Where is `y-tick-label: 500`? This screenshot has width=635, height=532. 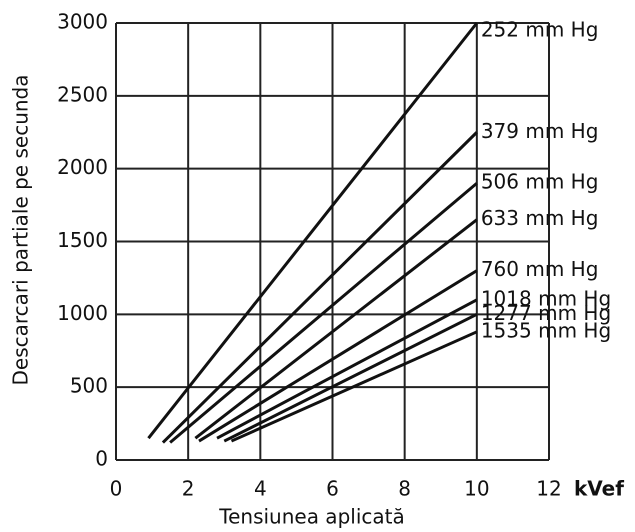 y-tick-label: 500 is located at coordinates (89, 386).